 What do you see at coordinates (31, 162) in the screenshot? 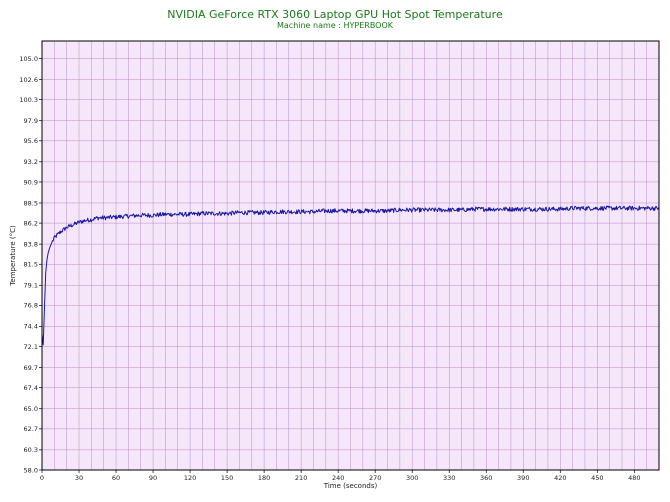
I see `y-tick-label: 93.2` at bounding box center [31, 162].